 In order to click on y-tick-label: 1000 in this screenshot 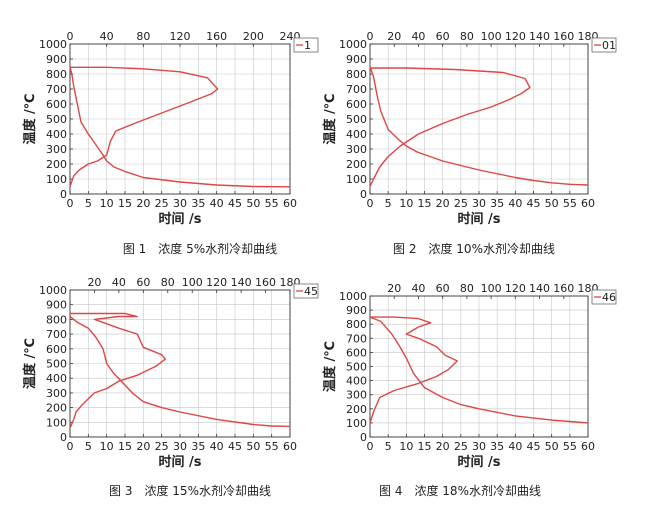, I will do `click(53, 290)`.